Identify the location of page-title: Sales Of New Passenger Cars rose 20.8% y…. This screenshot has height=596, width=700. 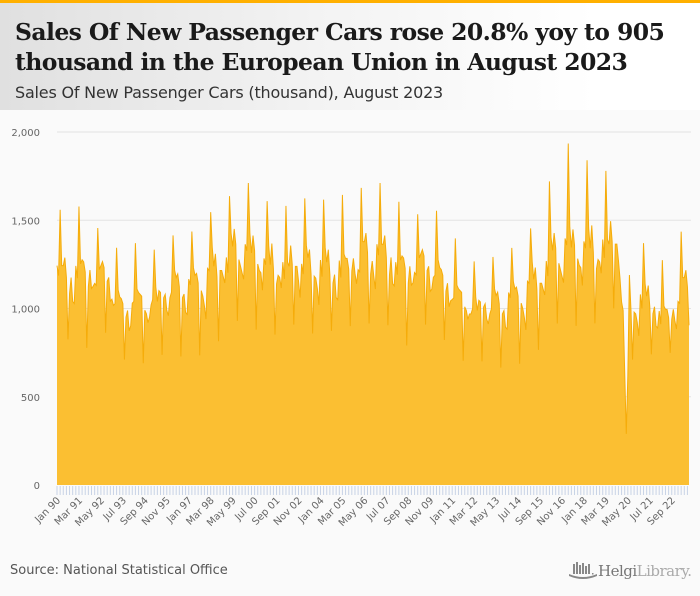
(340, 47).